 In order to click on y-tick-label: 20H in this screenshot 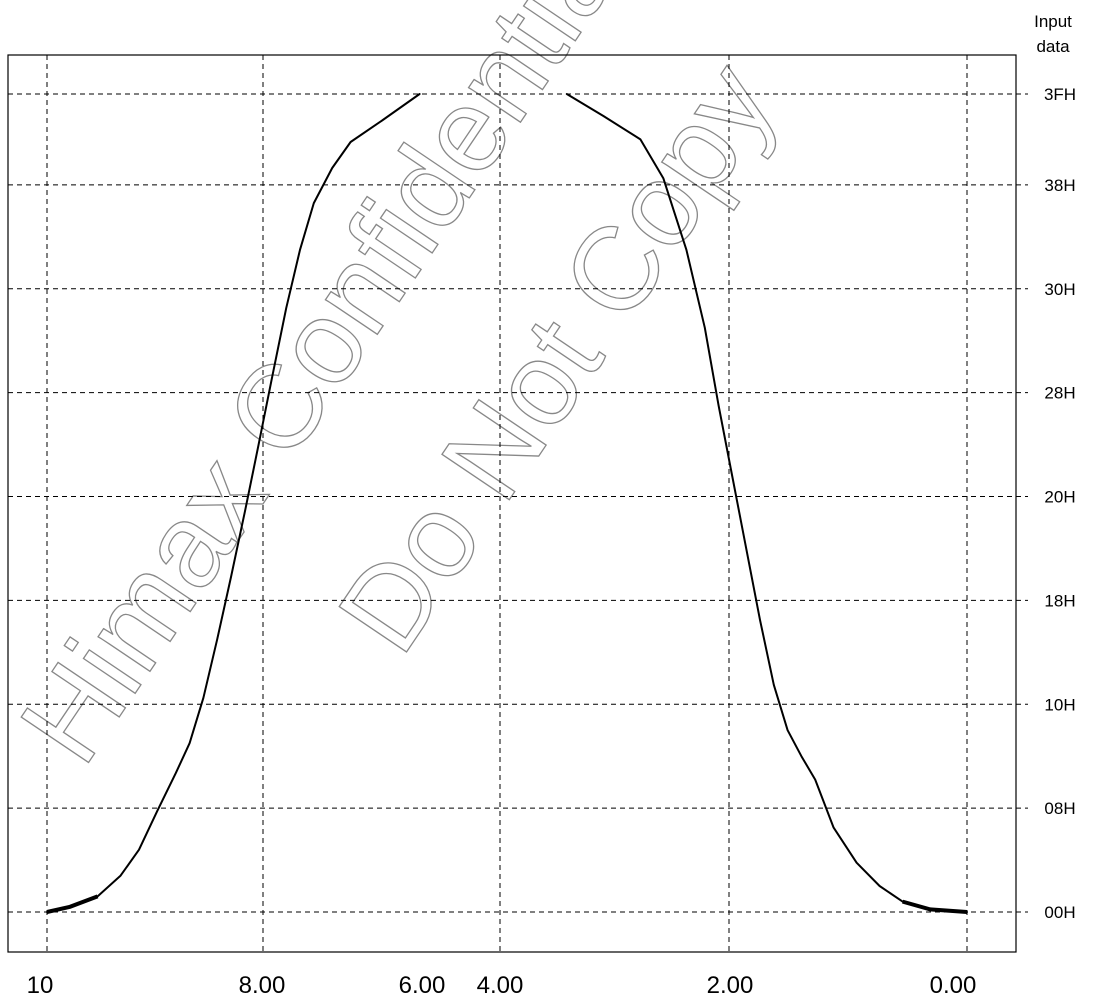, I will do `click(1059, 497)`.